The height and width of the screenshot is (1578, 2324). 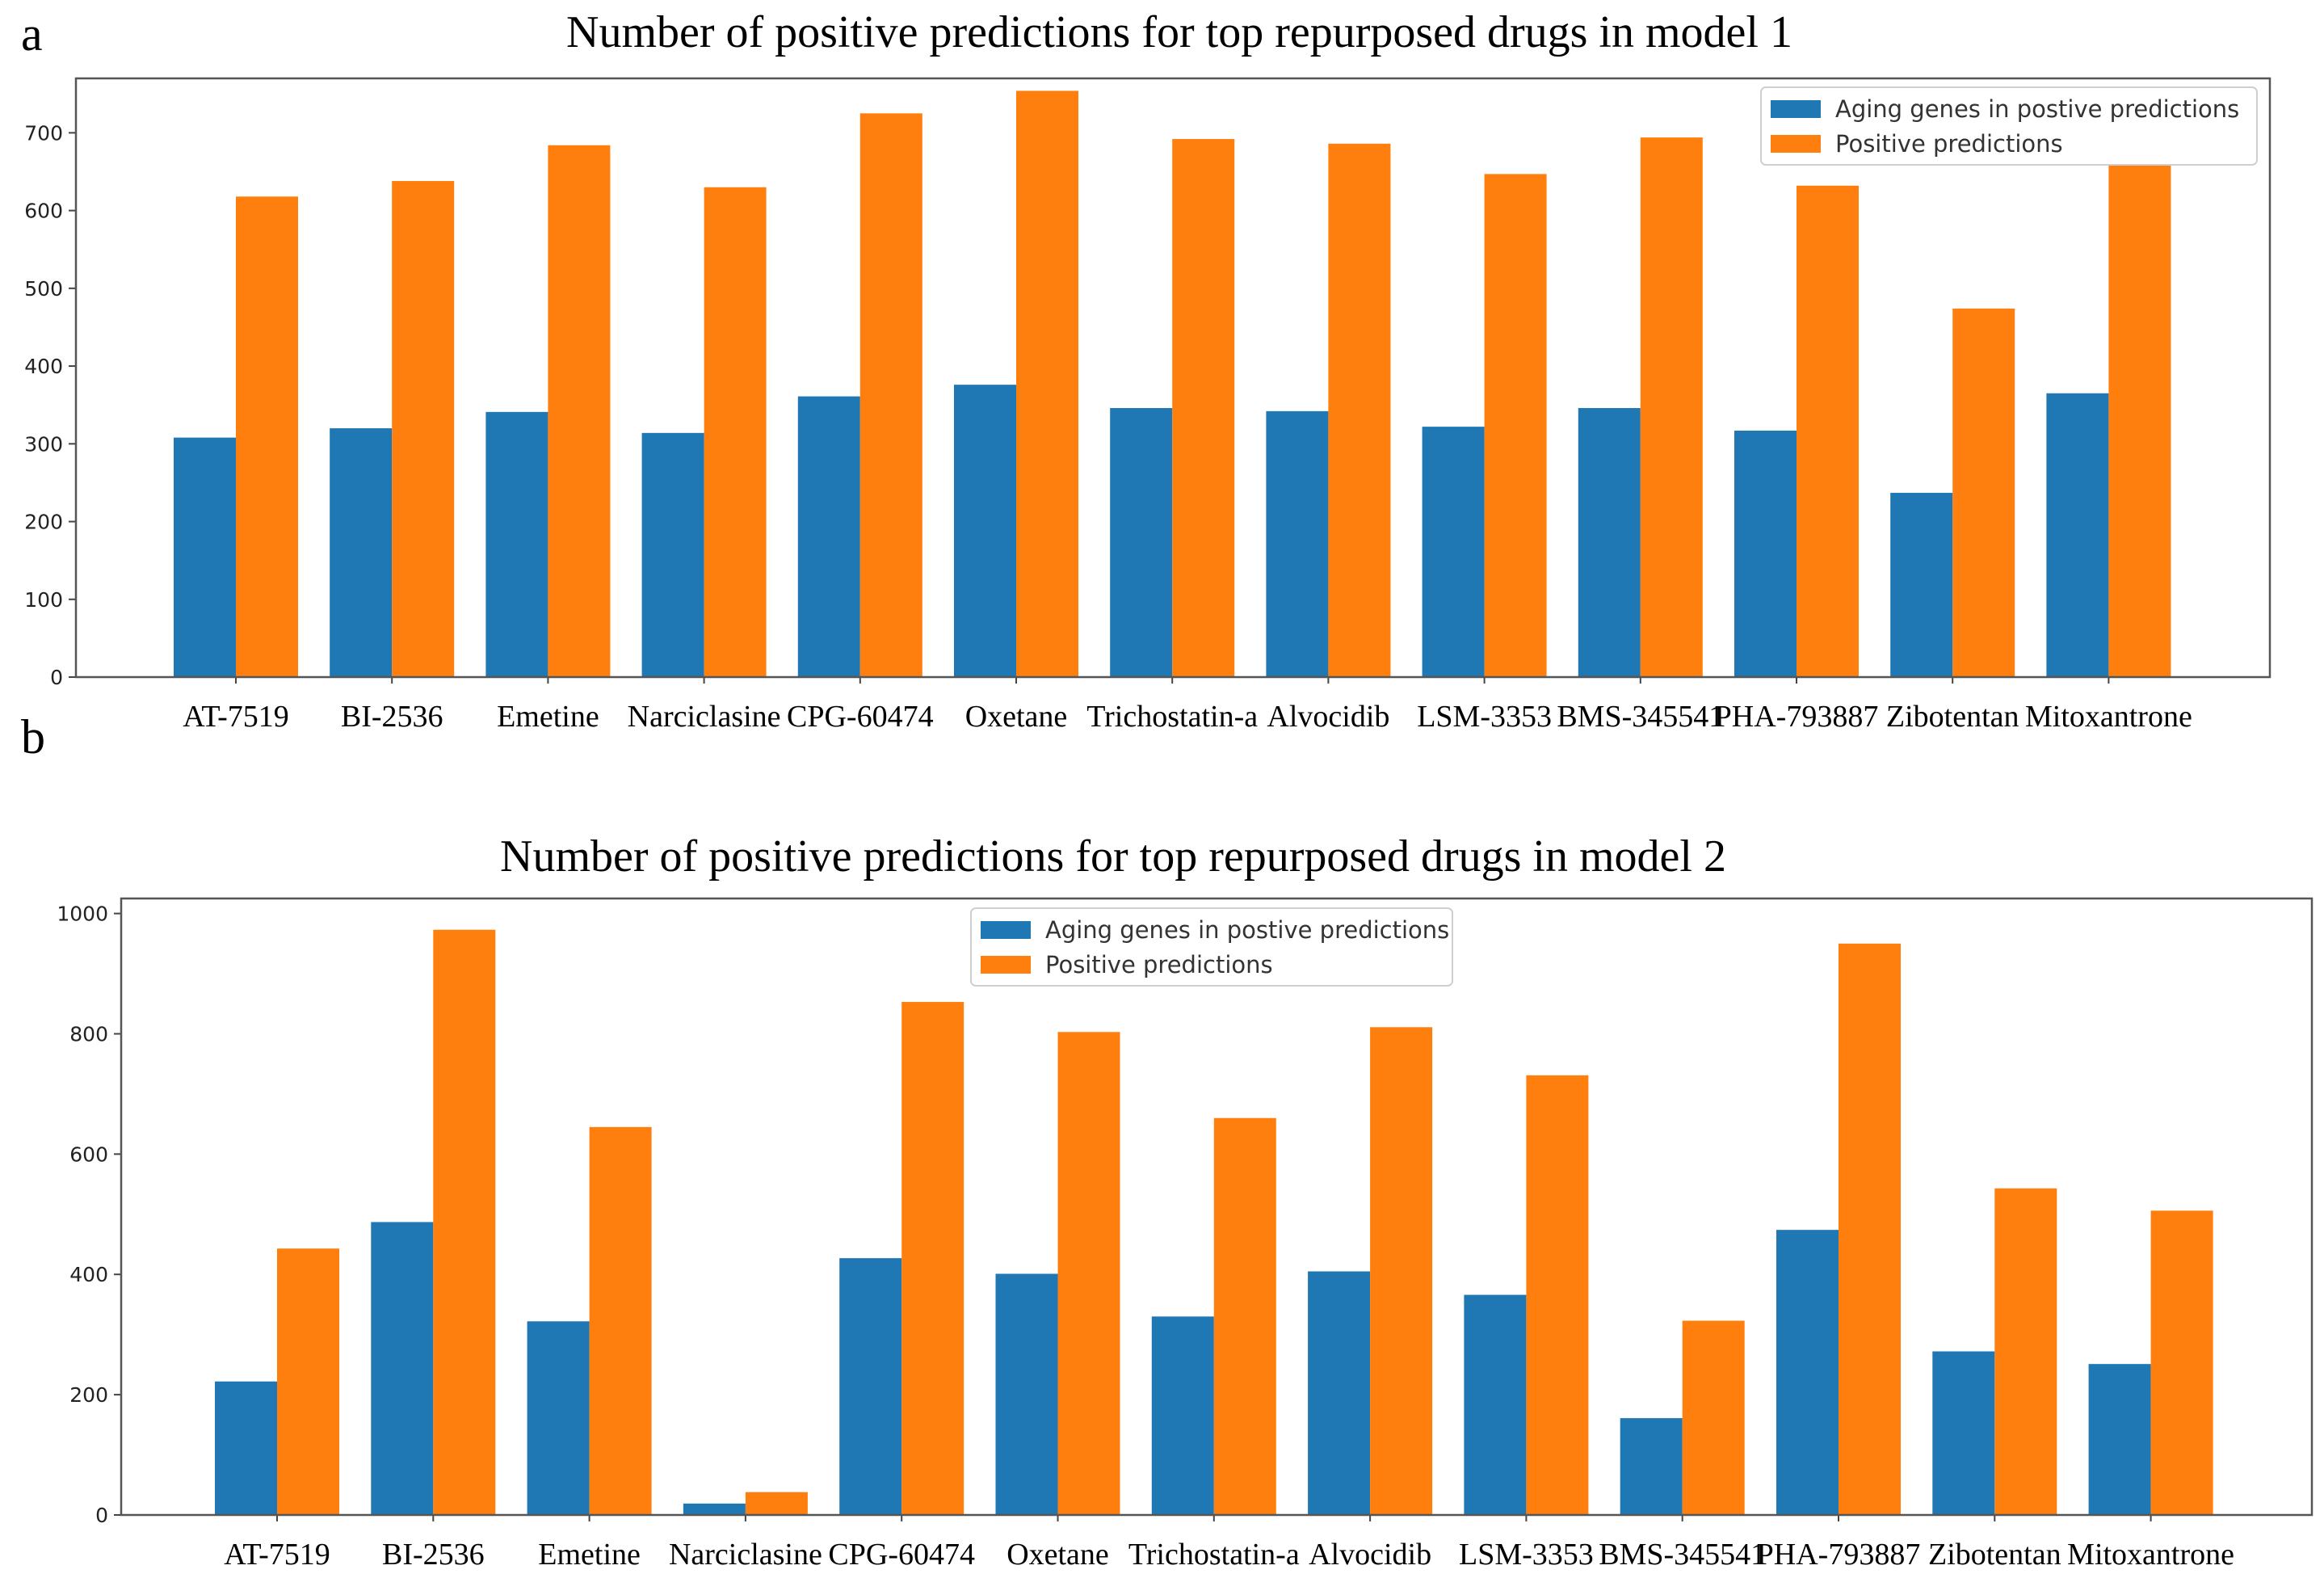 What do you see at coordinates (43, 289) in the screenshot?
I see `y-tick-label: 500` at bounding box center [43, 289].